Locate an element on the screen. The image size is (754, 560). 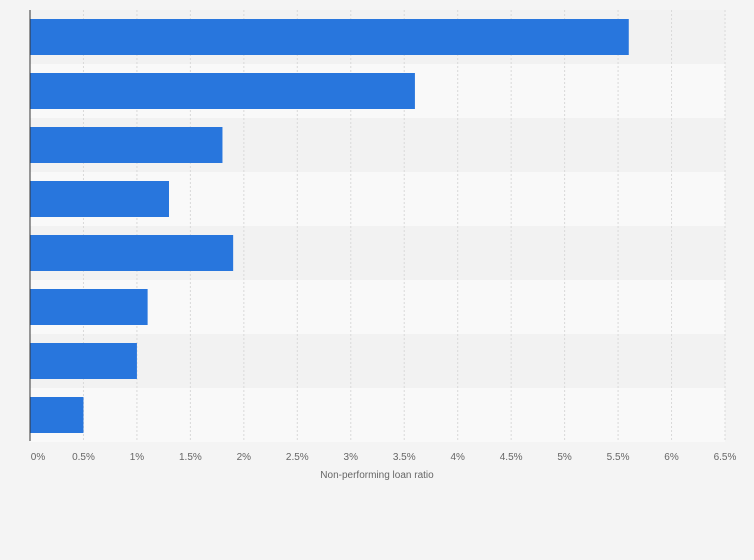
x-tick-label: 5% is located at coordinates (564, 457).